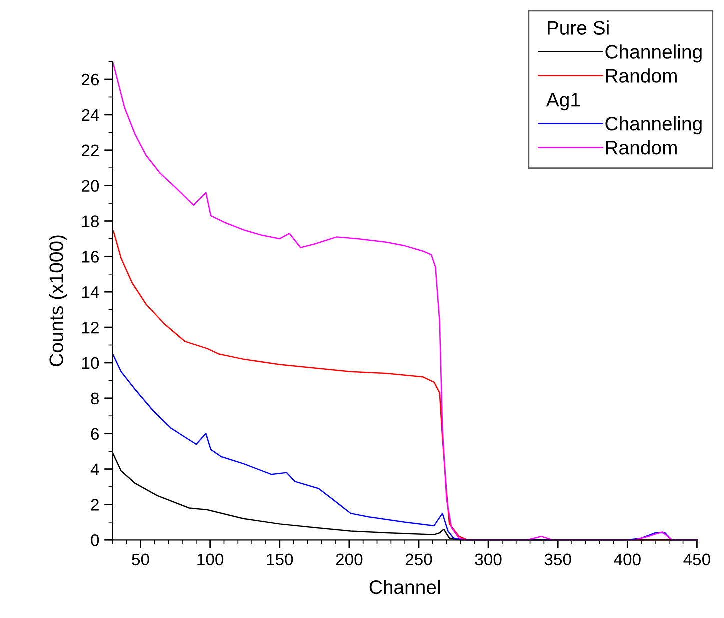  I want to click on y-tick-label: 6, so click(95, 434).